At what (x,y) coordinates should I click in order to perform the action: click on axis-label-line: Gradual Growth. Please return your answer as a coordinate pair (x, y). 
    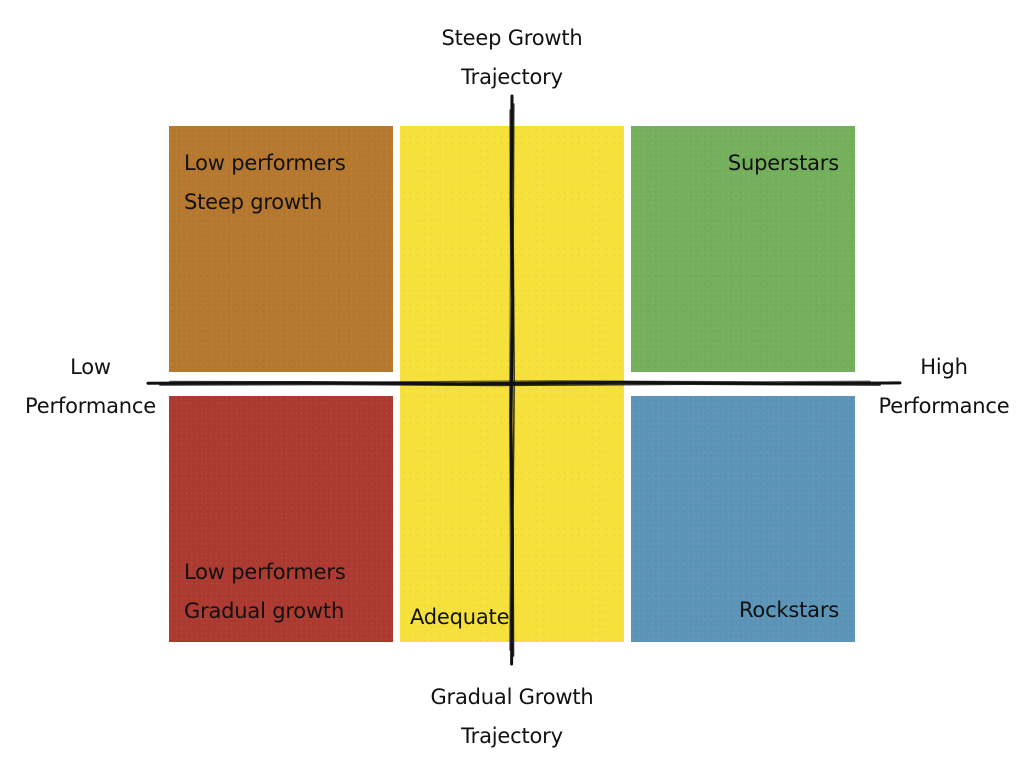
    Looking at the image, I should click on (512, 697).